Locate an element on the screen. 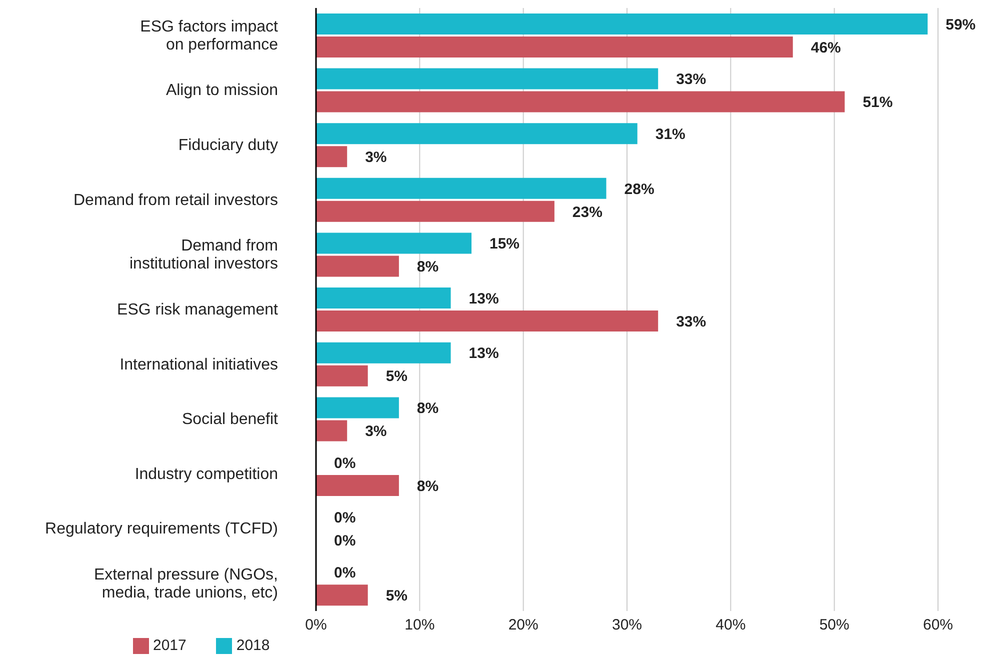 Image resolution: width=996 pixels, height=670 pixels. y-tick-label: ESG risk management is located at coordinates (198, 309).